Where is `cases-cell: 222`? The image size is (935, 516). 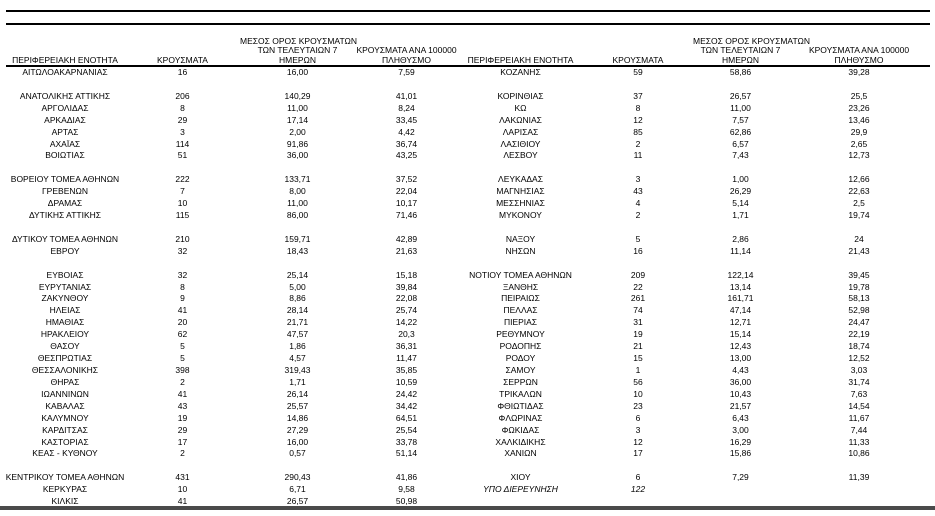
cases-cell: 222 is located at coordinates (182, 179).